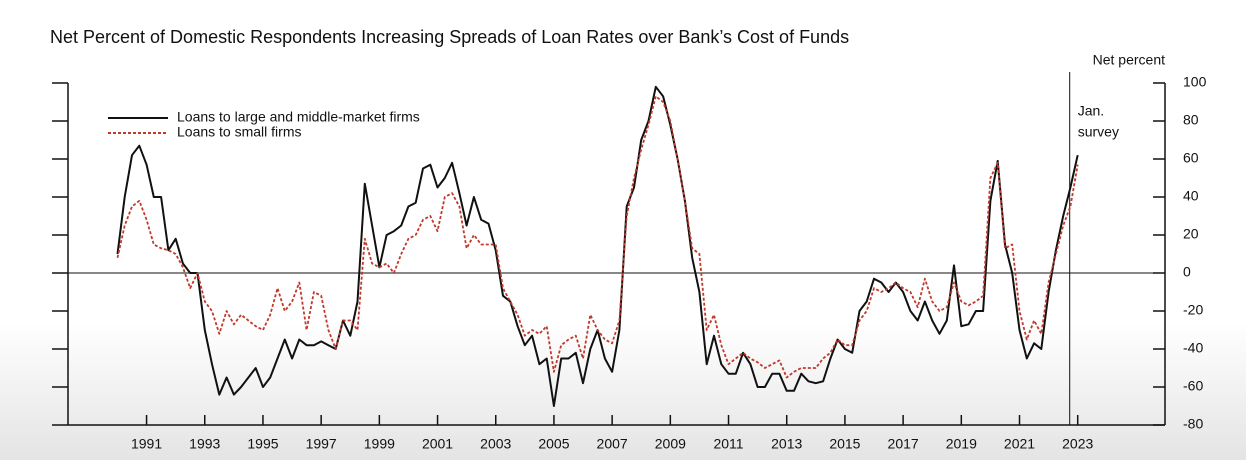  What do you see at coordinates (903, 444) in the screenshot?
I see `x-tick-label: 2017` at bounding box center [903, 444].